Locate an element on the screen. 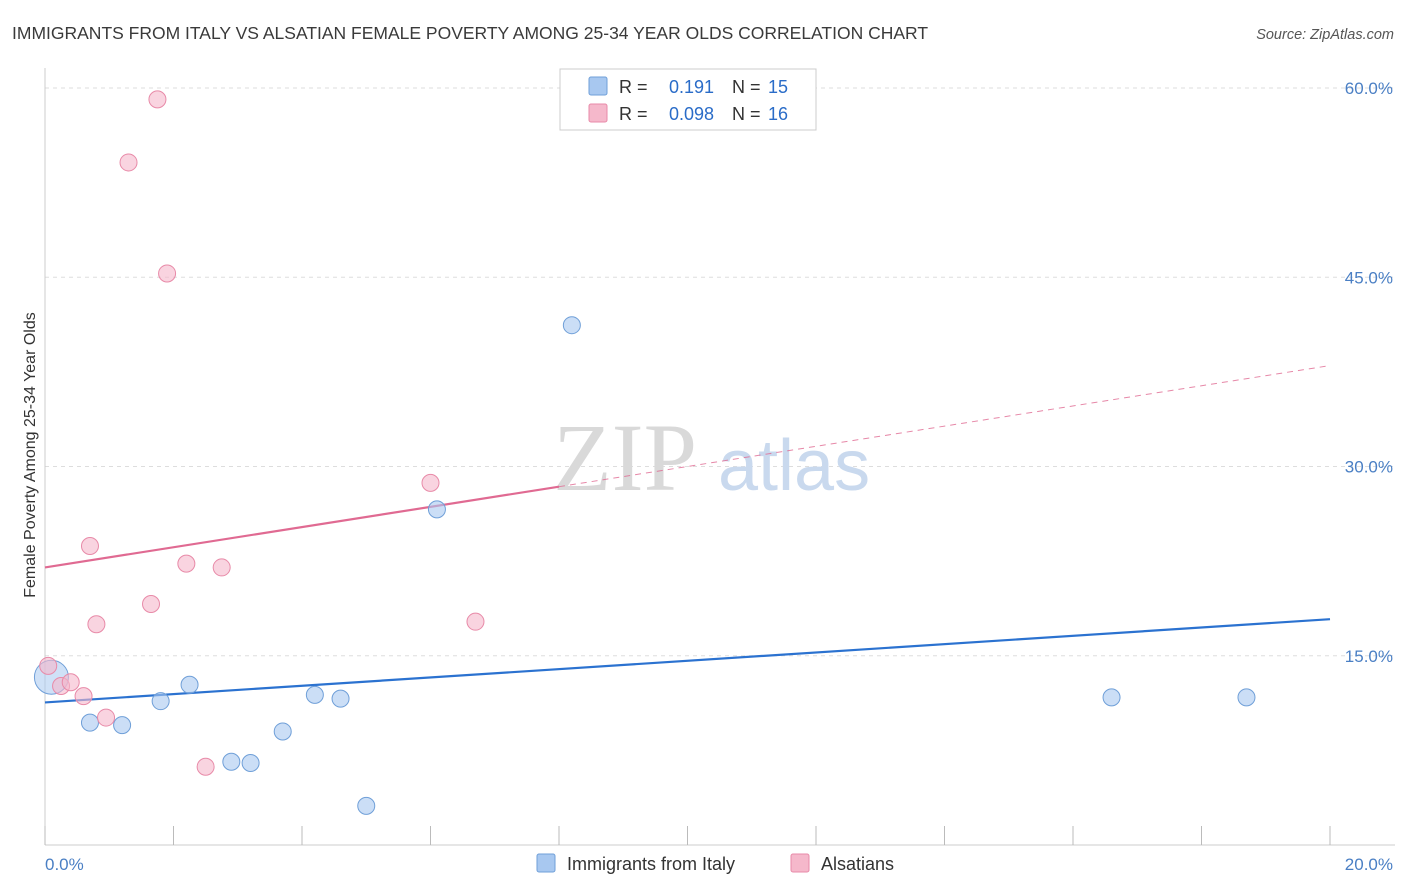  stats-legend: R = 0.191 N = 15 R = 0.098 N = 16 is located at coordinates (688, 99).